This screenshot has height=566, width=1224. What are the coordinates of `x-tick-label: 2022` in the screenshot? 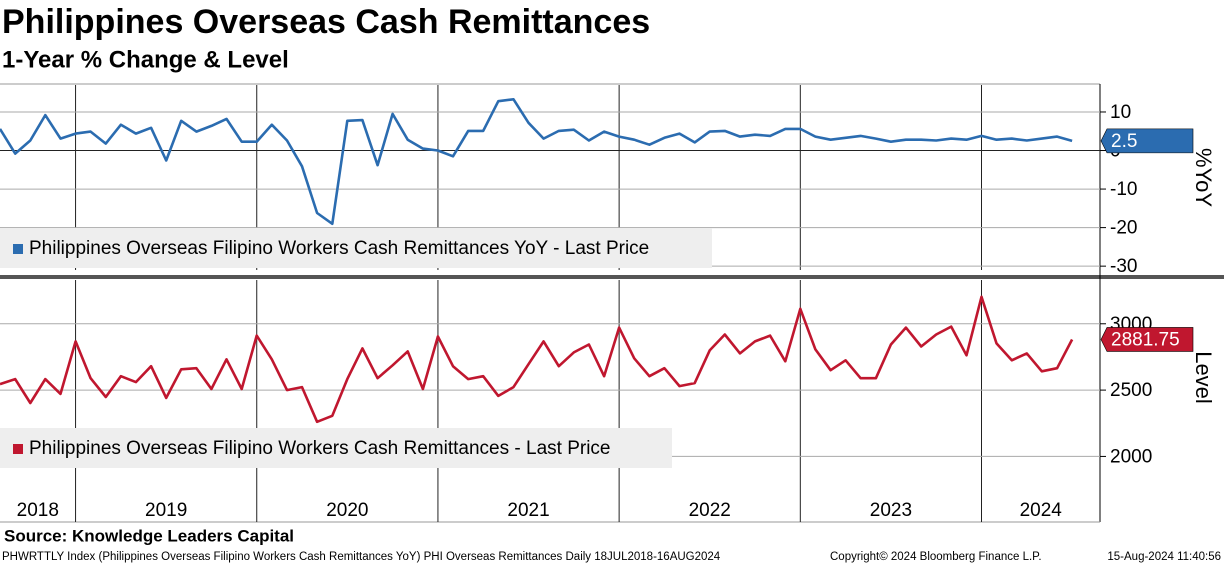 It's located at (710, 510).